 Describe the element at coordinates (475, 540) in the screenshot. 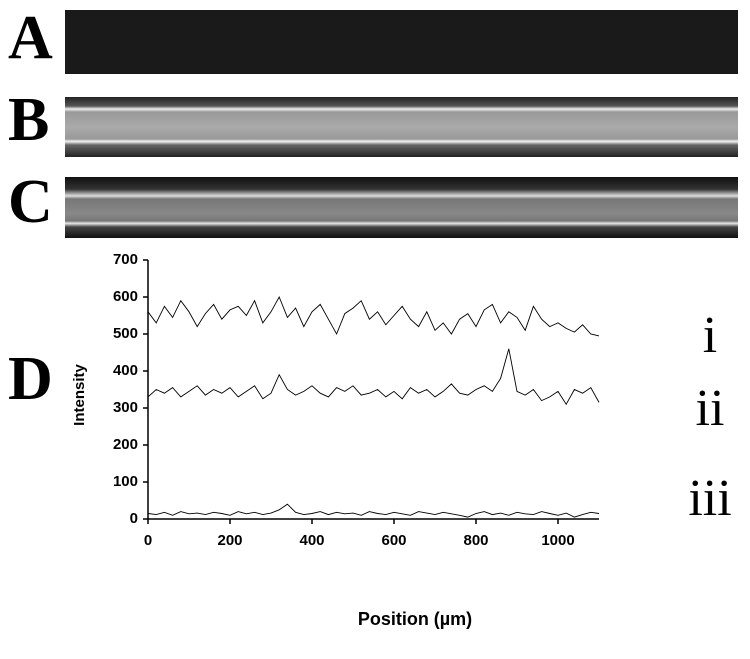

I see `x-tick-label: 800` at that location.